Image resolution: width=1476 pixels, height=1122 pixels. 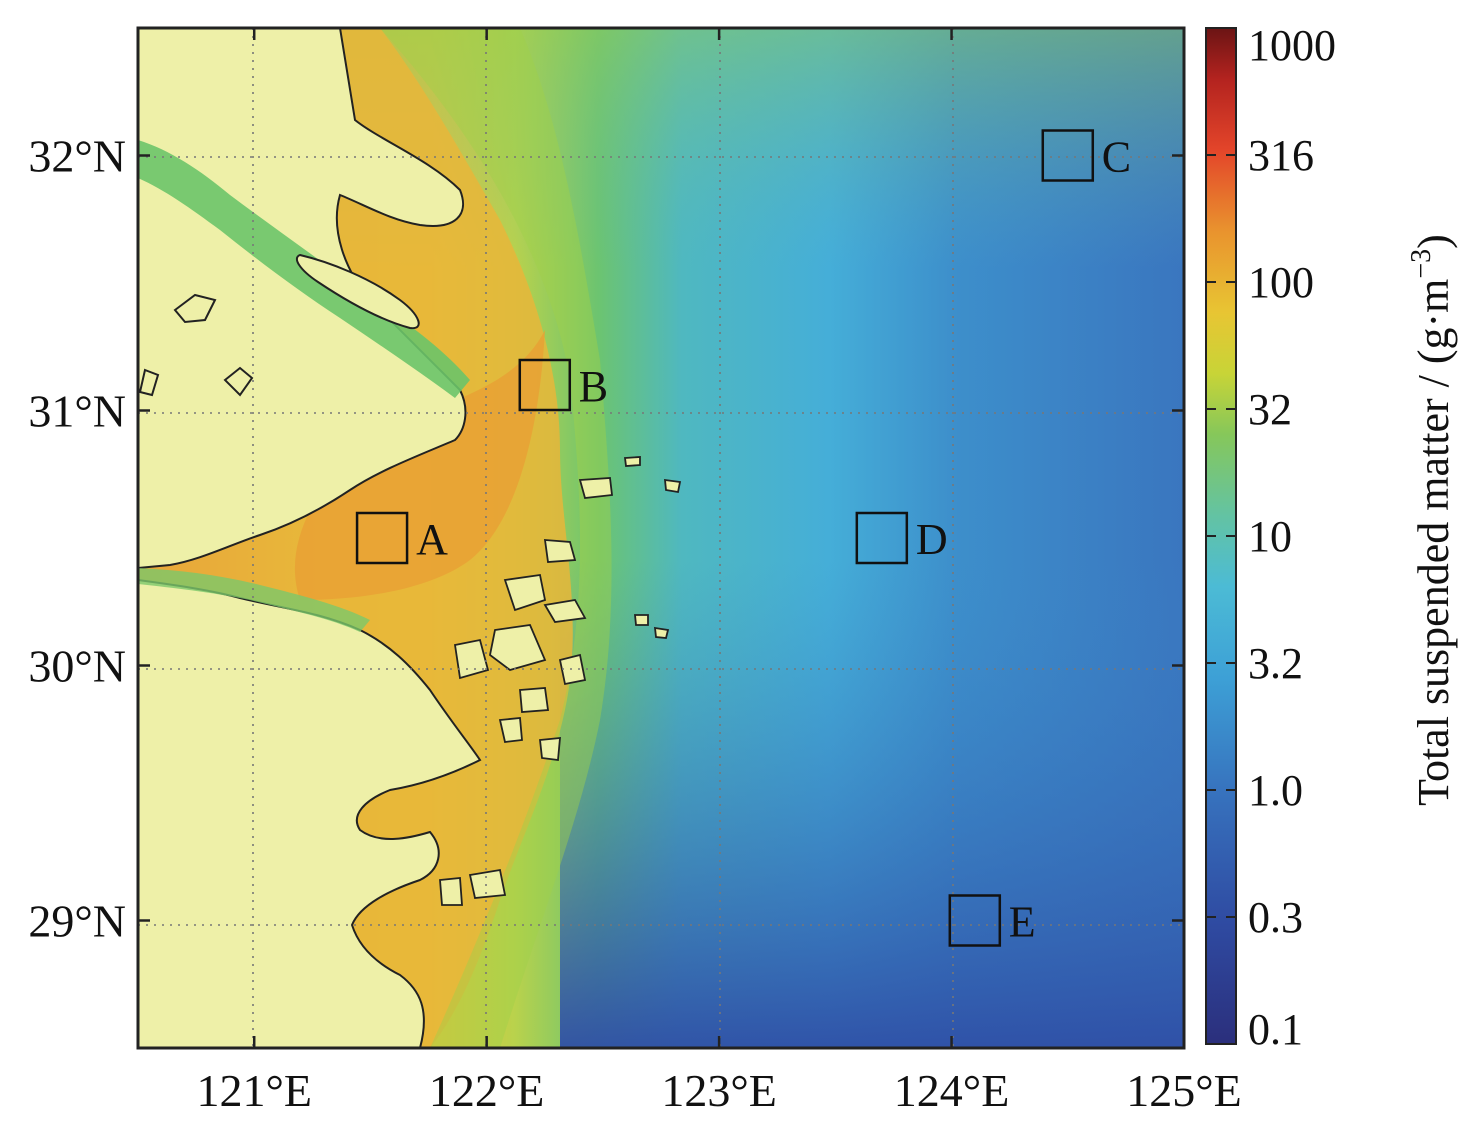 What do you see at coordinates (952, 1090) in the screenshot?
I see `x-tick-label: 124°E` at bounding box center [952, 1090].